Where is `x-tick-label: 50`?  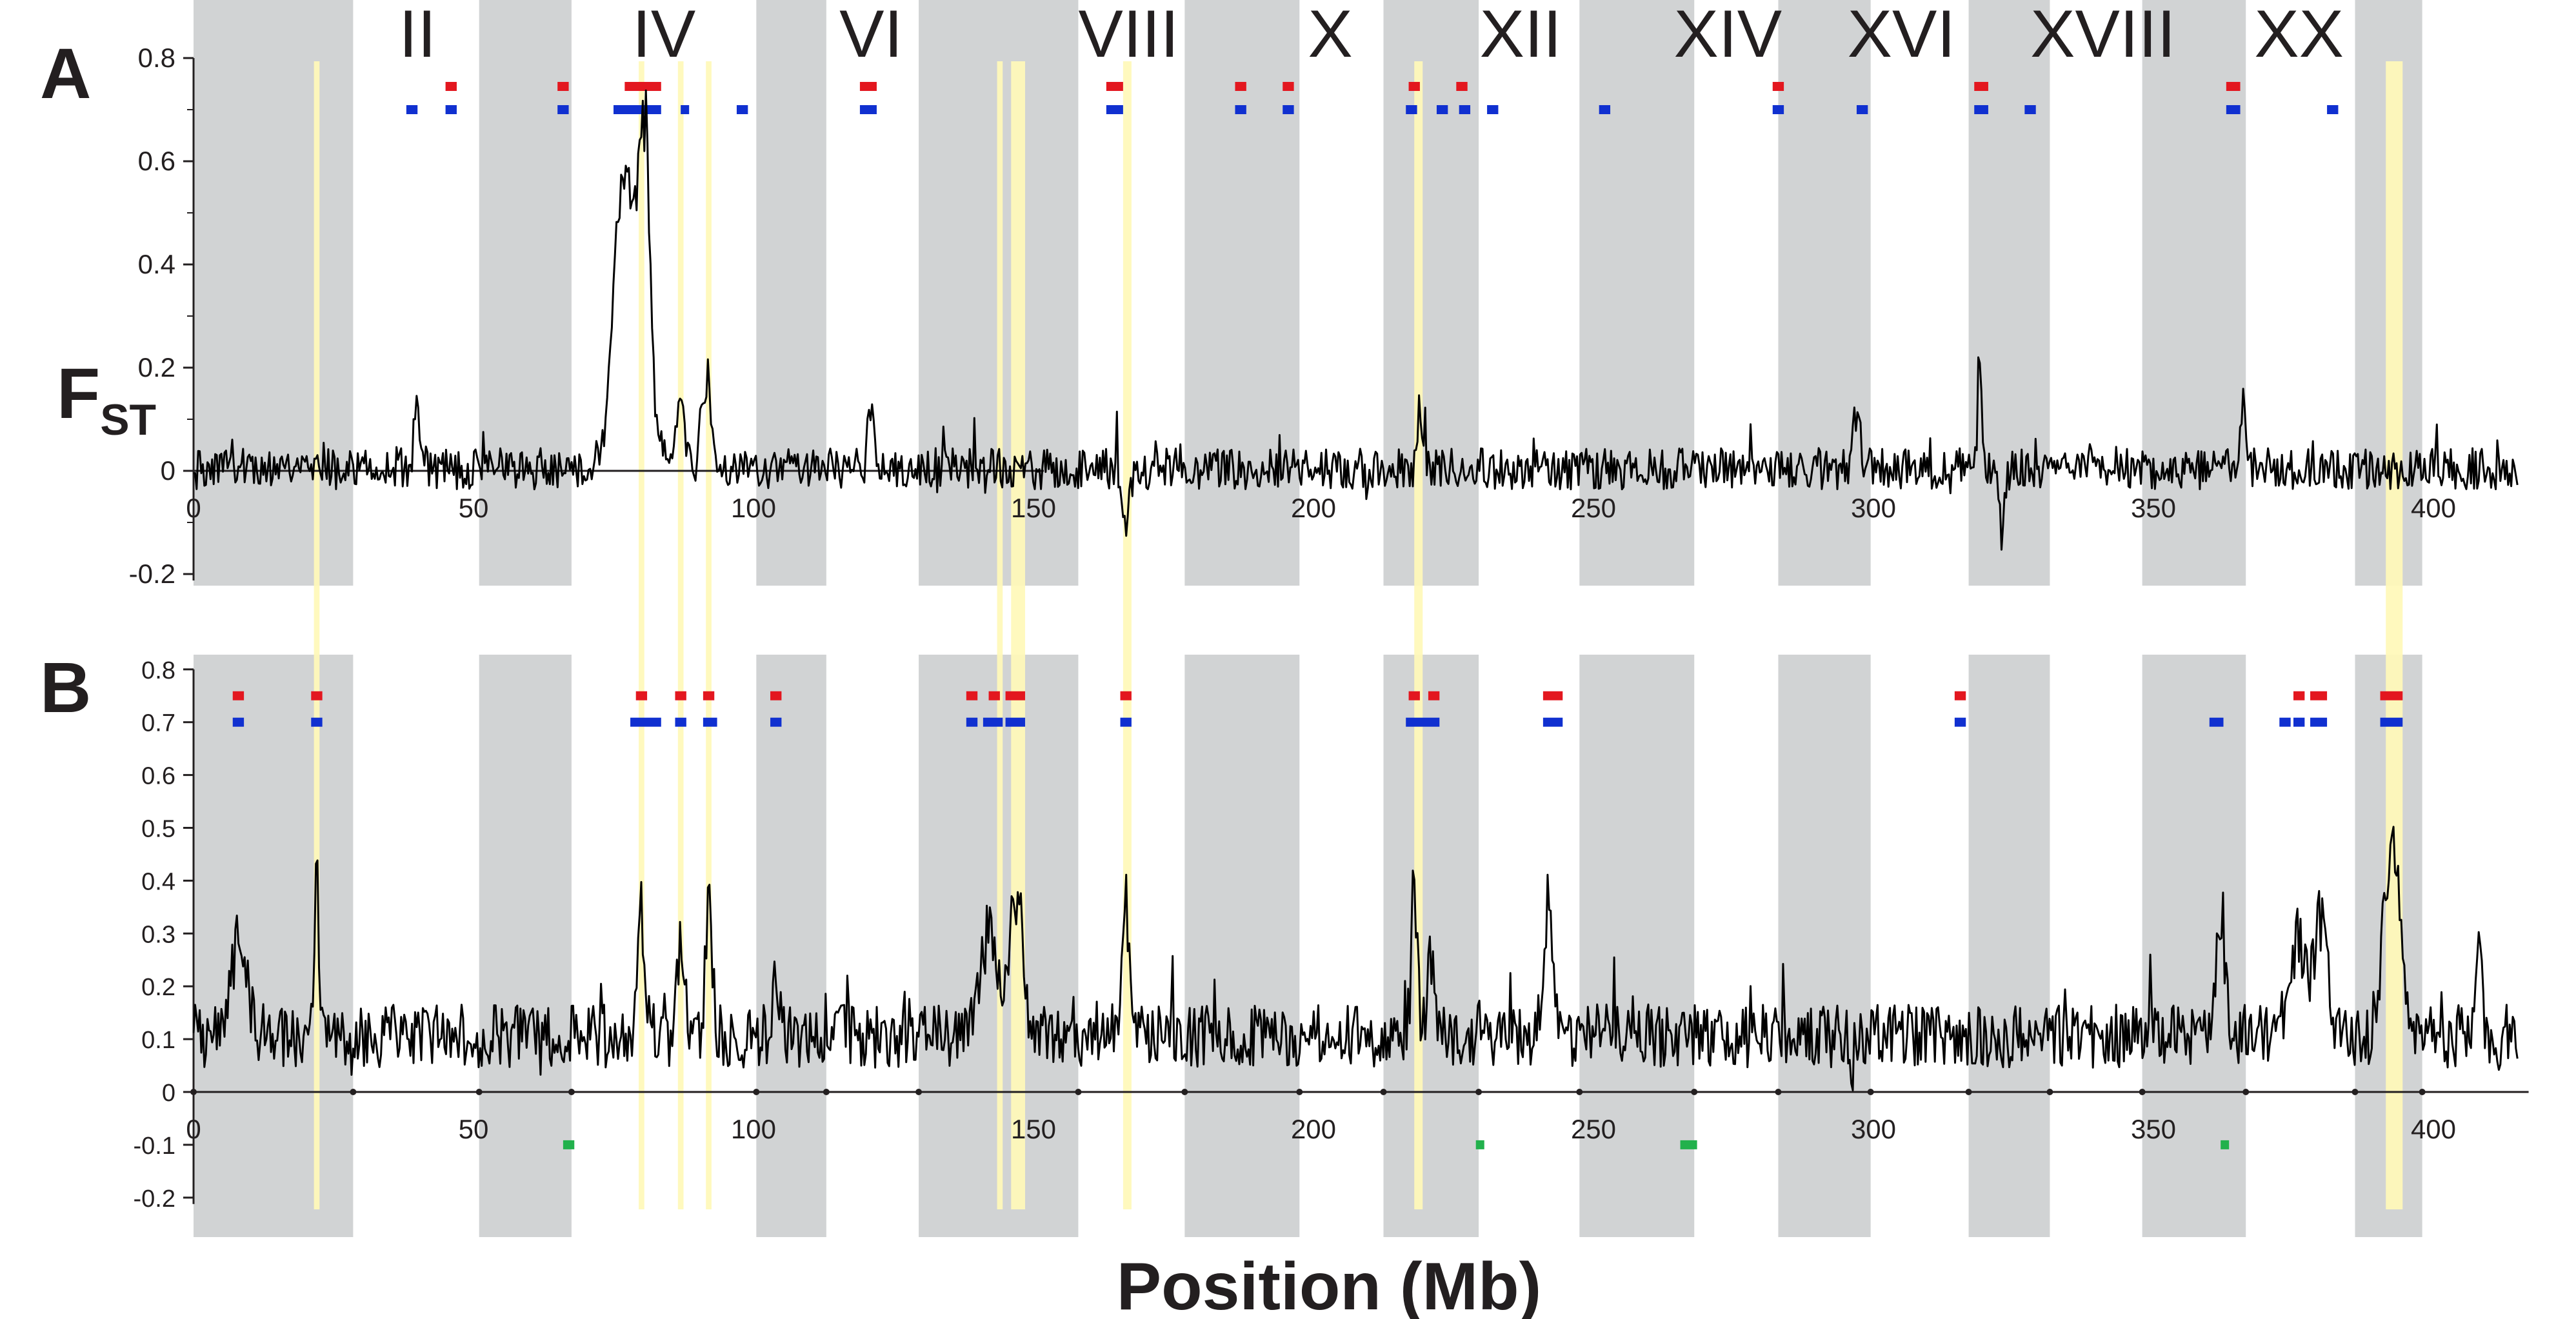
x-tick-label: 50 is located at coordinates (474, 508).